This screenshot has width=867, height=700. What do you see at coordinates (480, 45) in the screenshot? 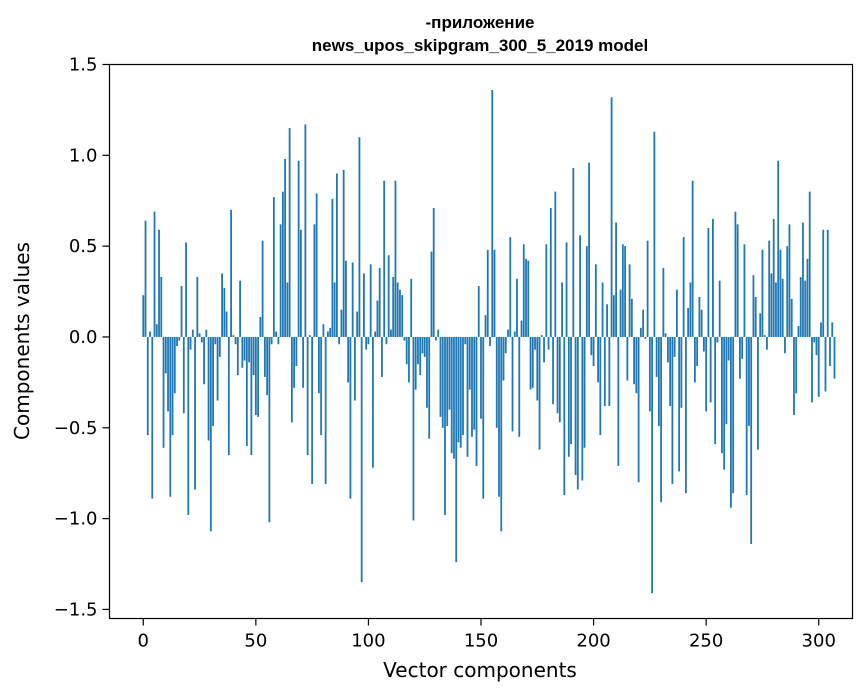
I see `chart-title-line-2: news_upos_skipgram_300_5_2019 model` at bounding box center [480, 45].